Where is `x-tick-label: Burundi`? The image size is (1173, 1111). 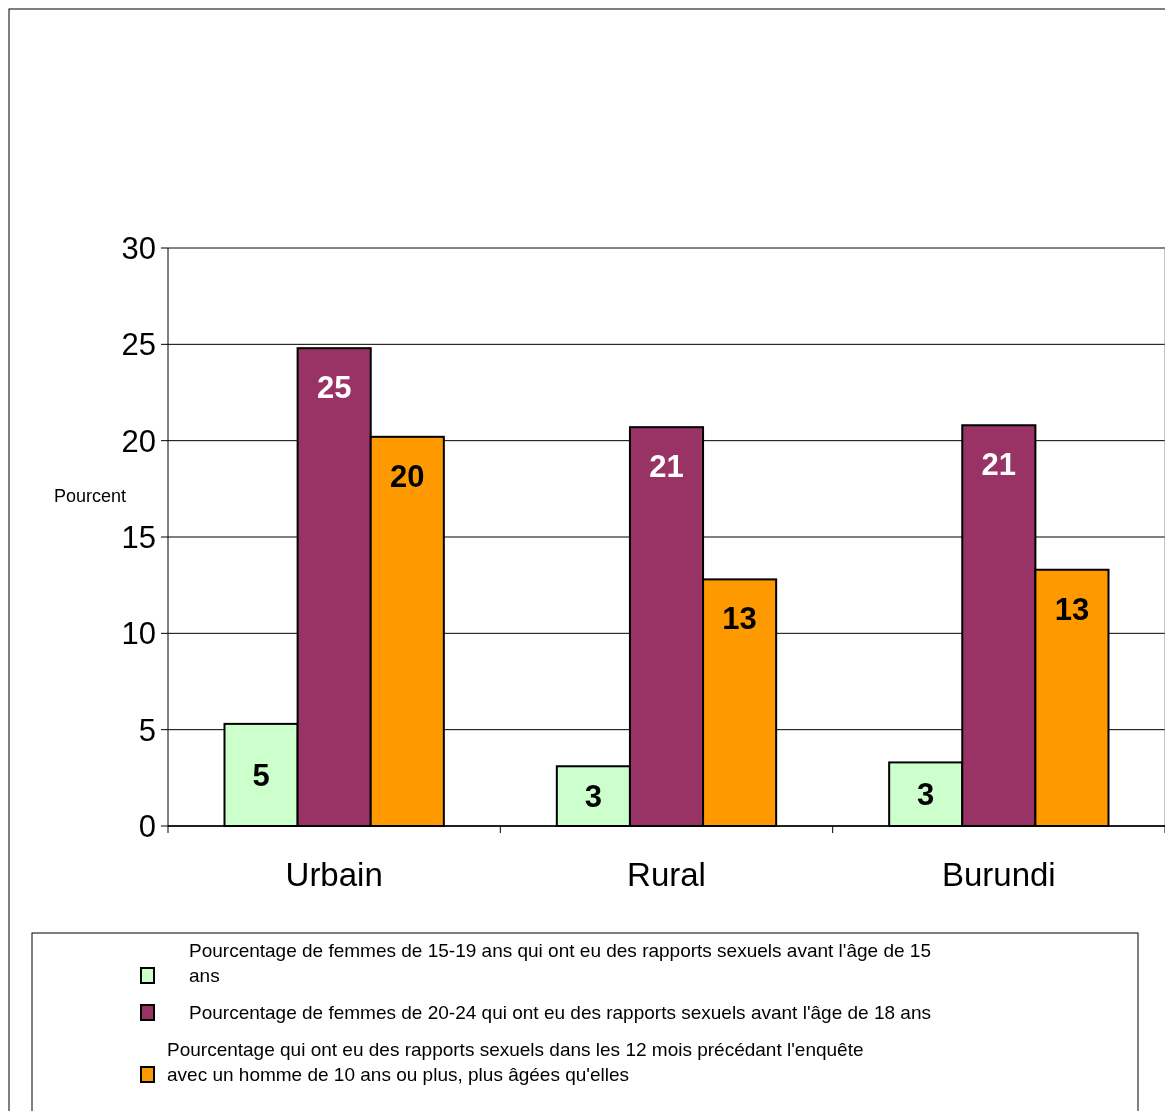 x-tick-label: Burundi is located at coordinates (998, 874).